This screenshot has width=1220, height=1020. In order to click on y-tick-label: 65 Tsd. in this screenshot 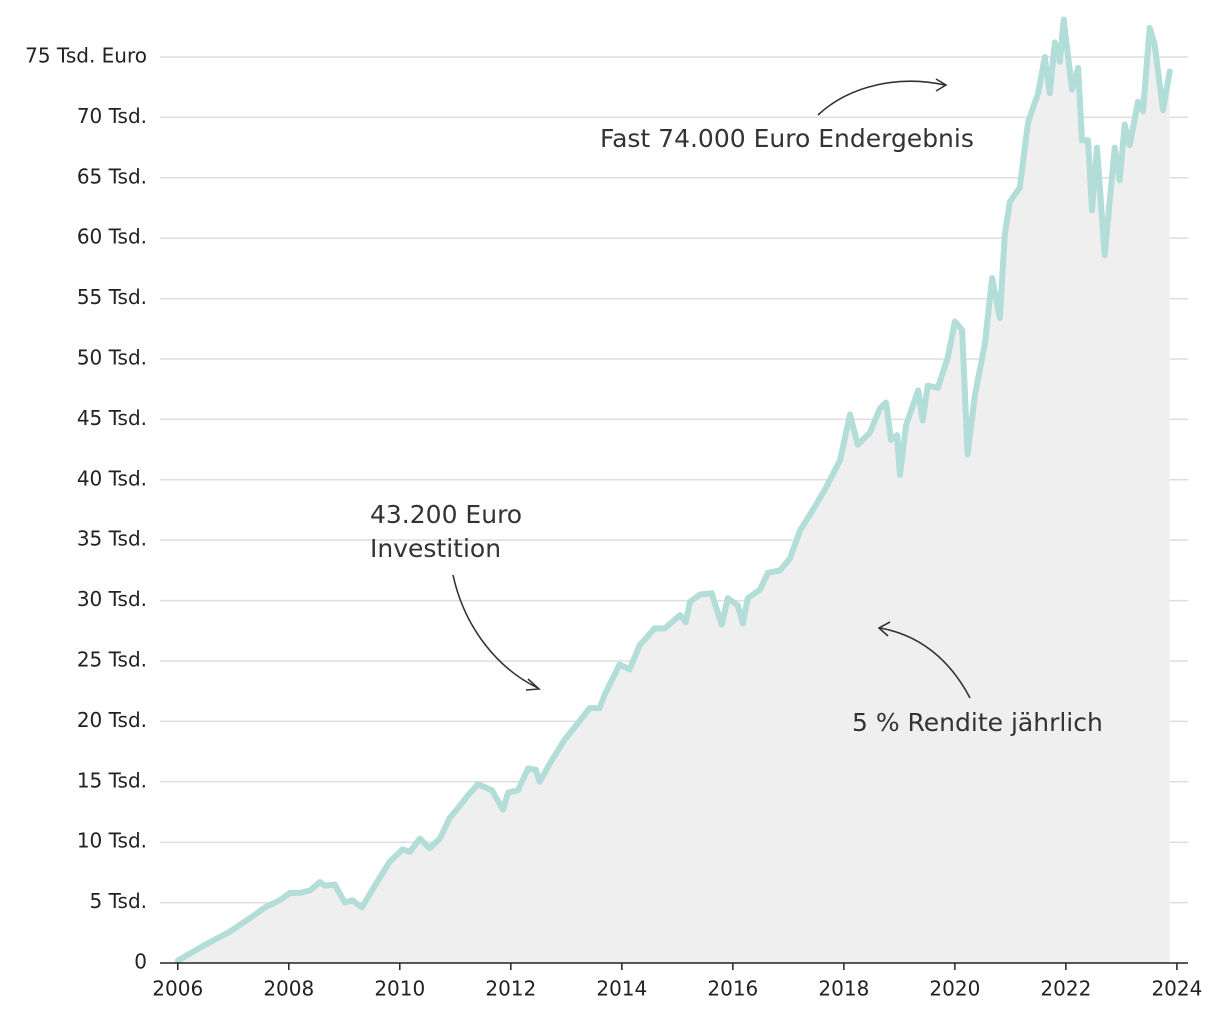, I will do `click(112, 176)`.